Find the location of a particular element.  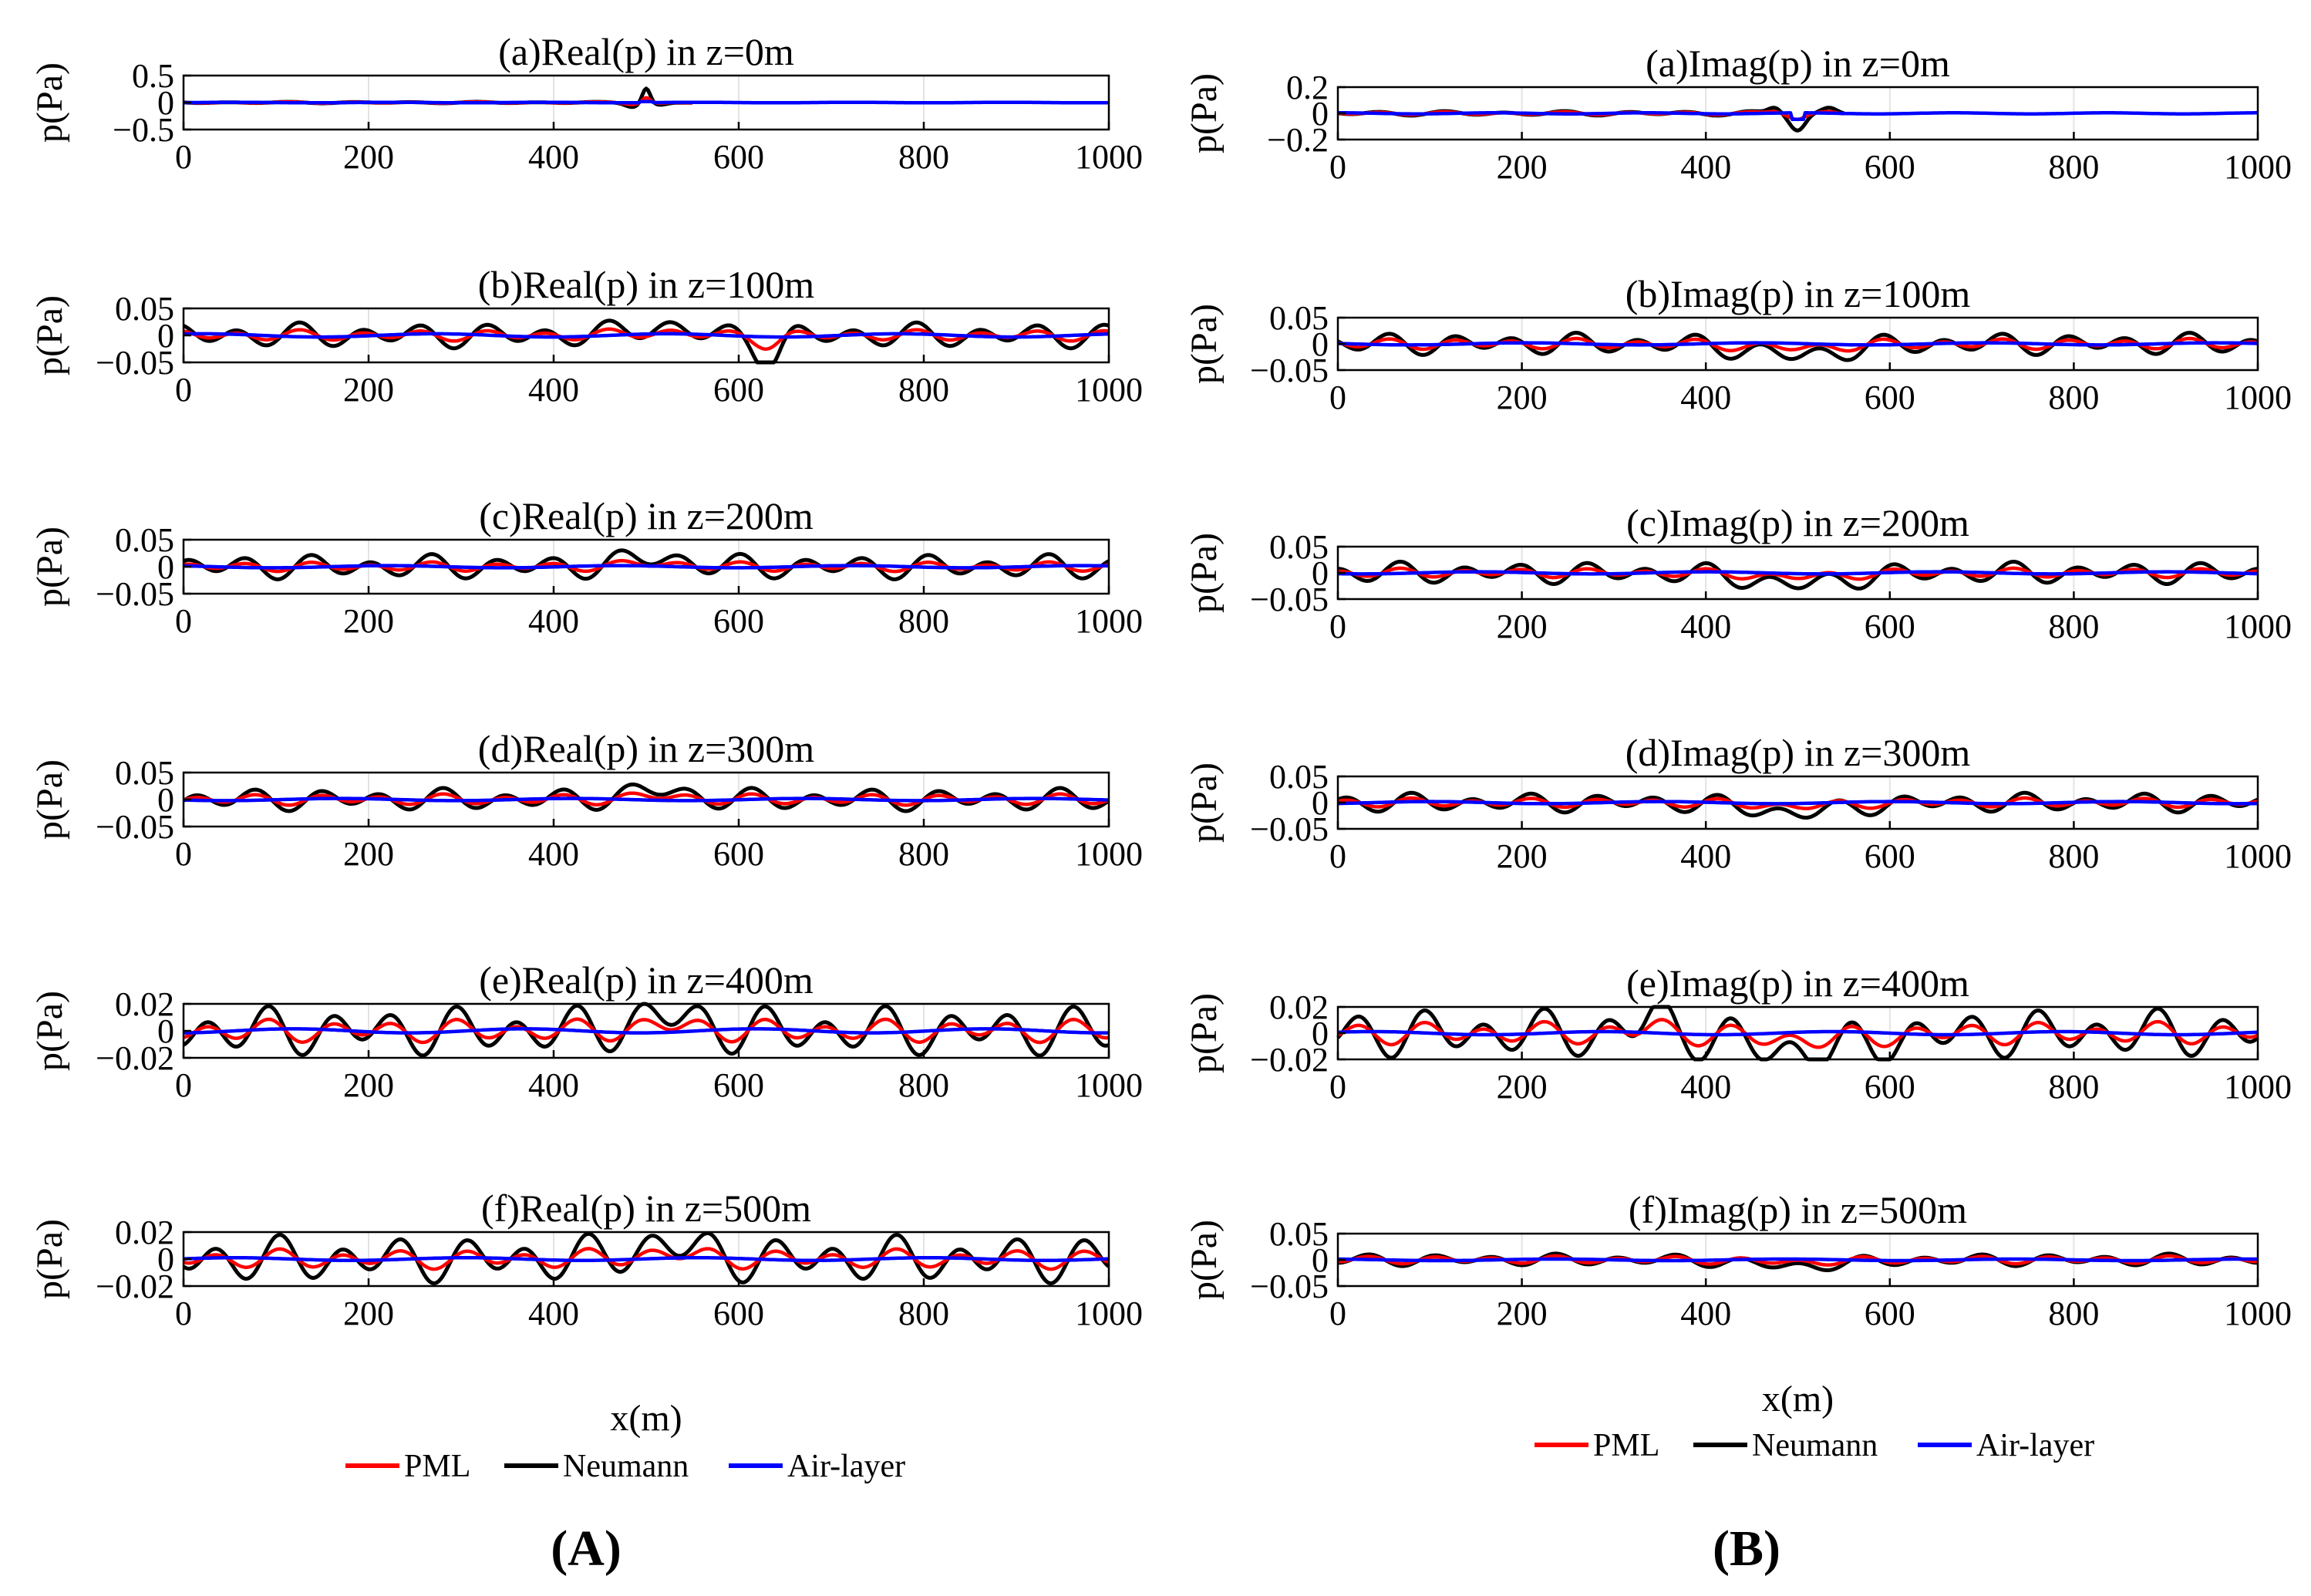

subplot-title: (c)Imag(p) in z=200m is located at coordinates (1798, 522).